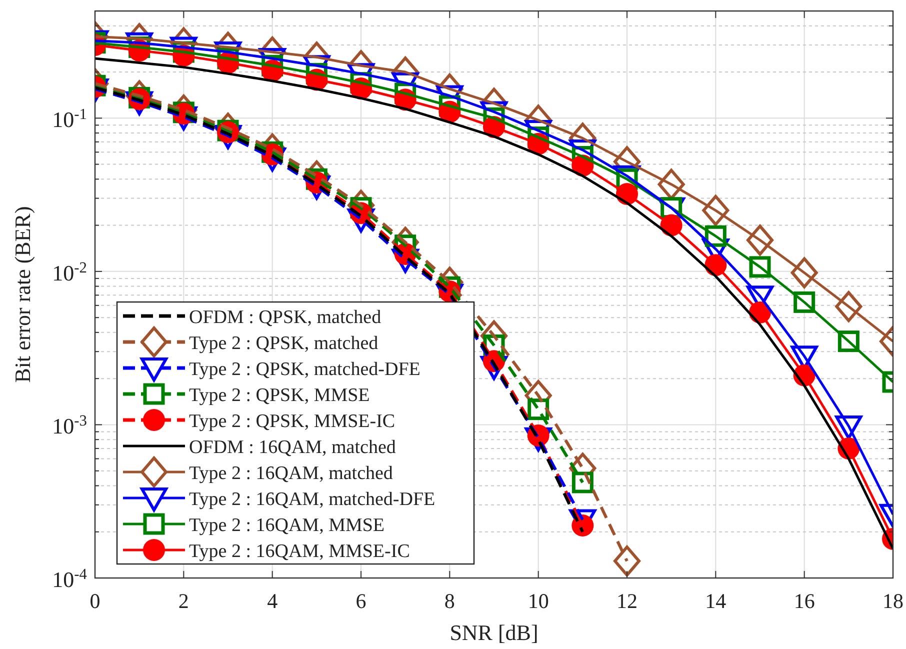 Image resolution: width=906 pixels, height=649 pixels. What do you see at coordinates (70, 579) in the screenshot?
I see `y-tick-label: 10$^{-4}$` at bounding box center [70, 579].